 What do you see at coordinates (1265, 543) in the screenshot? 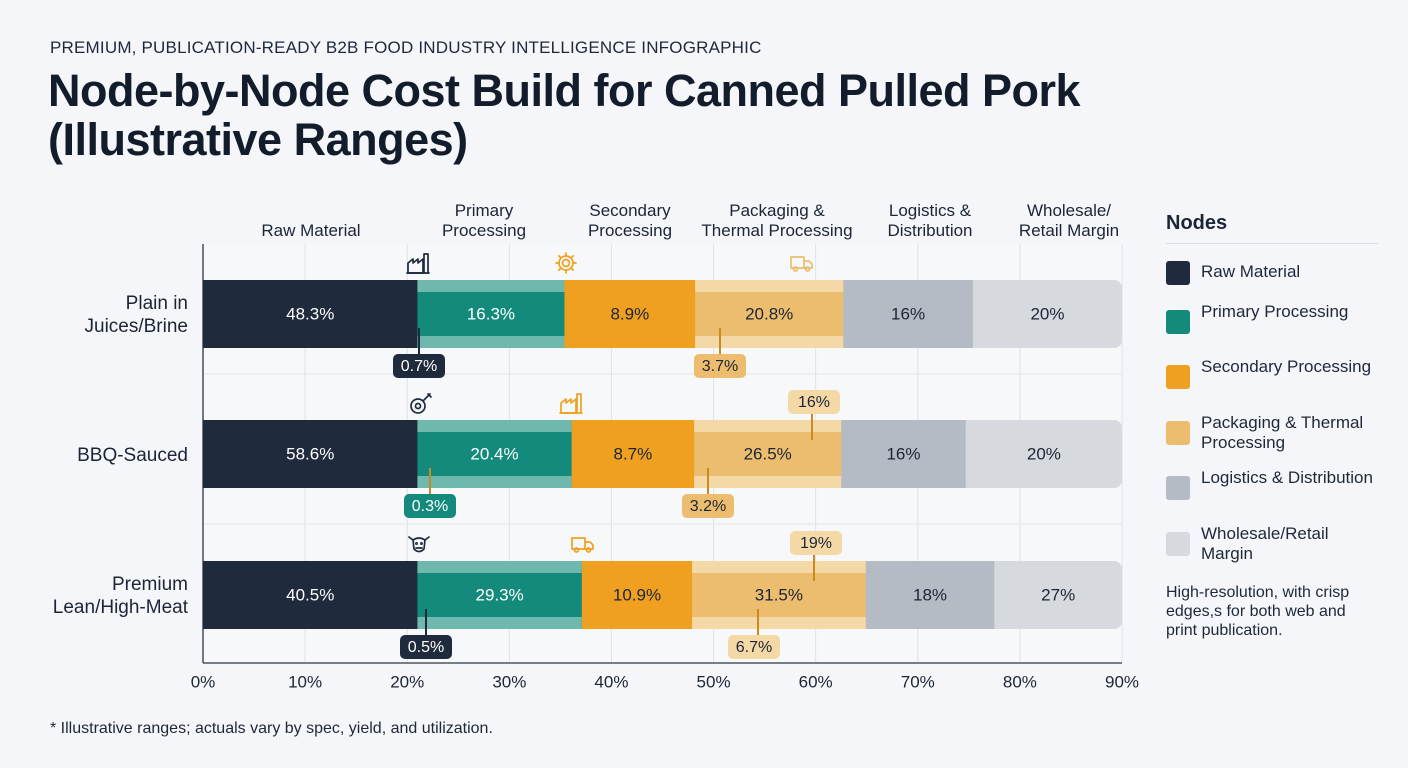
I see `legend-label: Wholesale/Retail Margin` at bounding box center [1265, 543].